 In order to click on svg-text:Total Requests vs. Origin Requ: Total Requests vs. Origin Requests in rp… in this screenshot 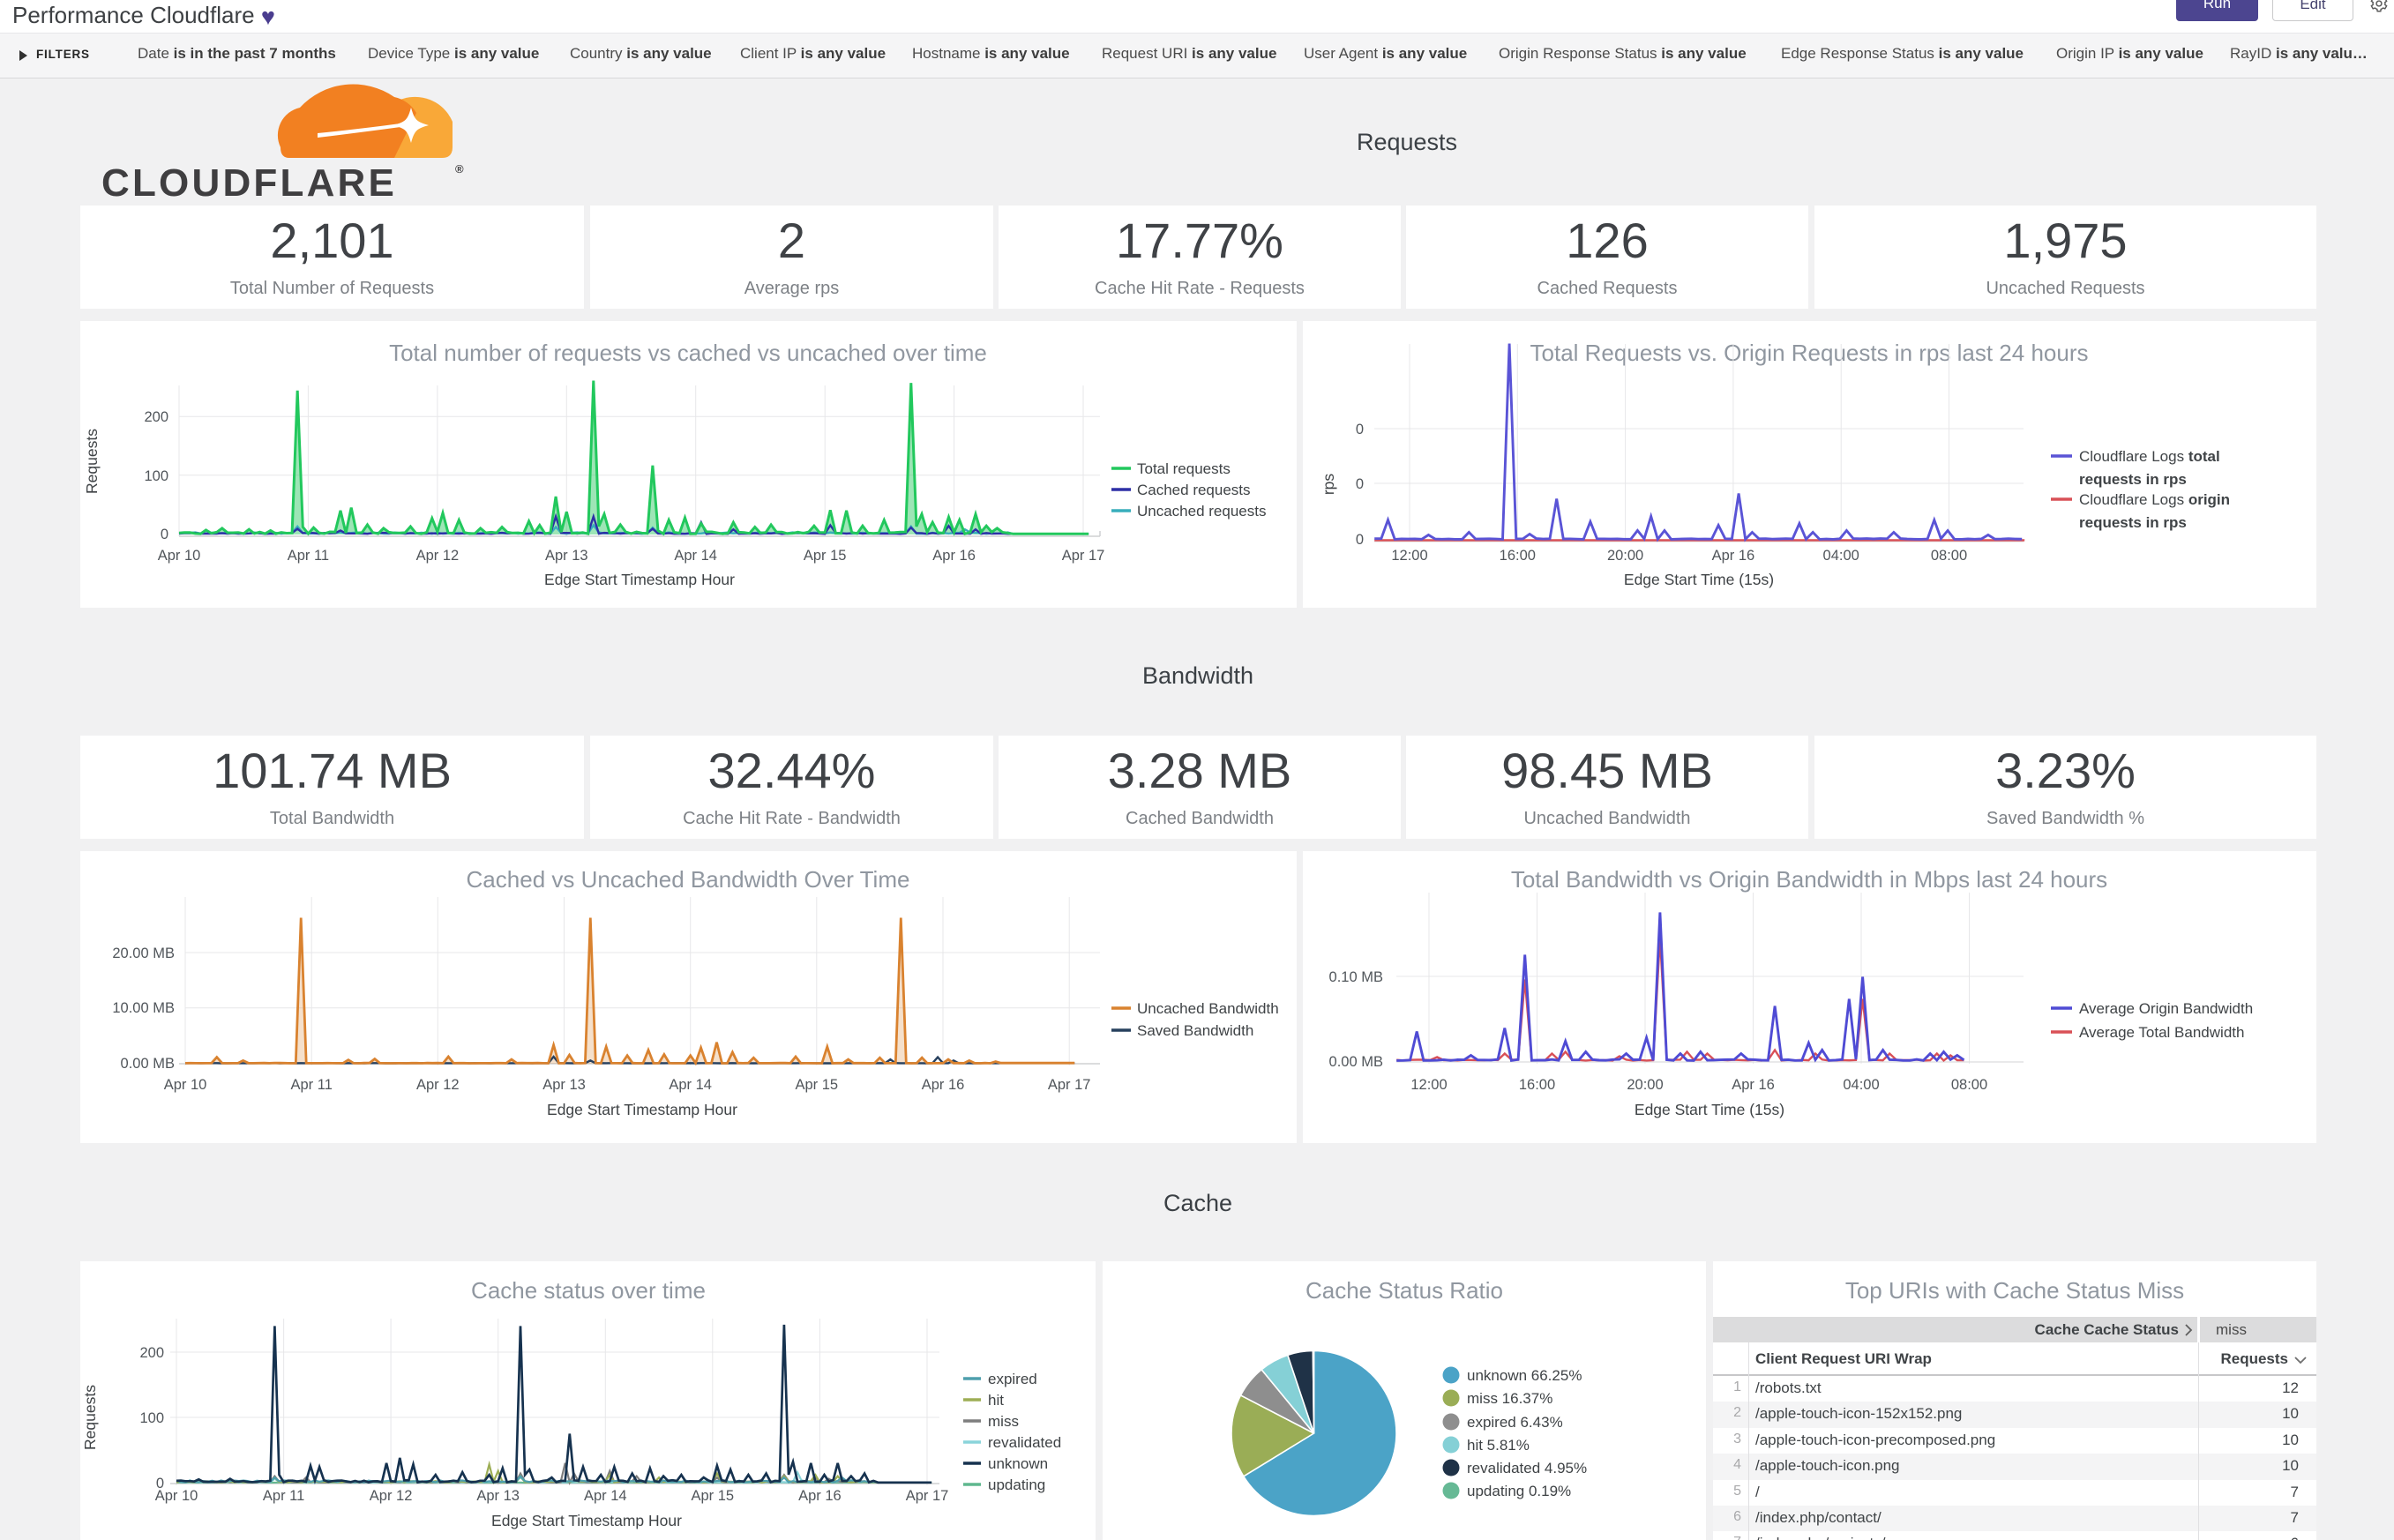, I will do `click(1810, 353)`.